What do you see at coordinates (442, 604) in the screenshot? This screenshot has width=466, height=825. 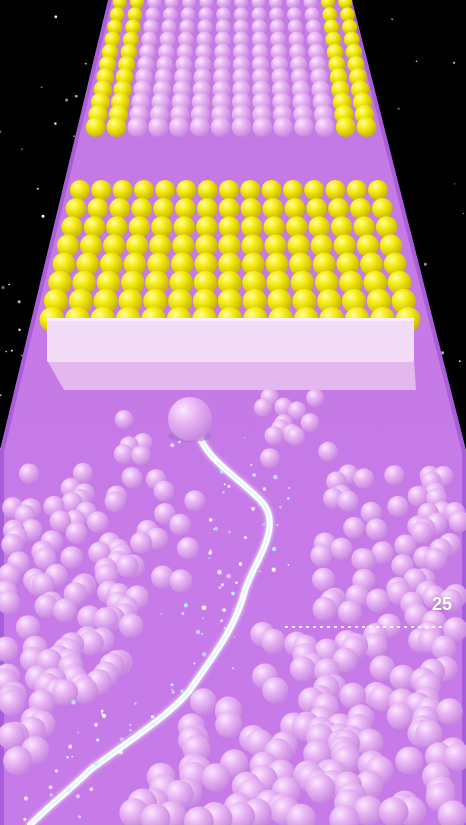 I see `distance-marker: 25` at bounding box center [442, 604].